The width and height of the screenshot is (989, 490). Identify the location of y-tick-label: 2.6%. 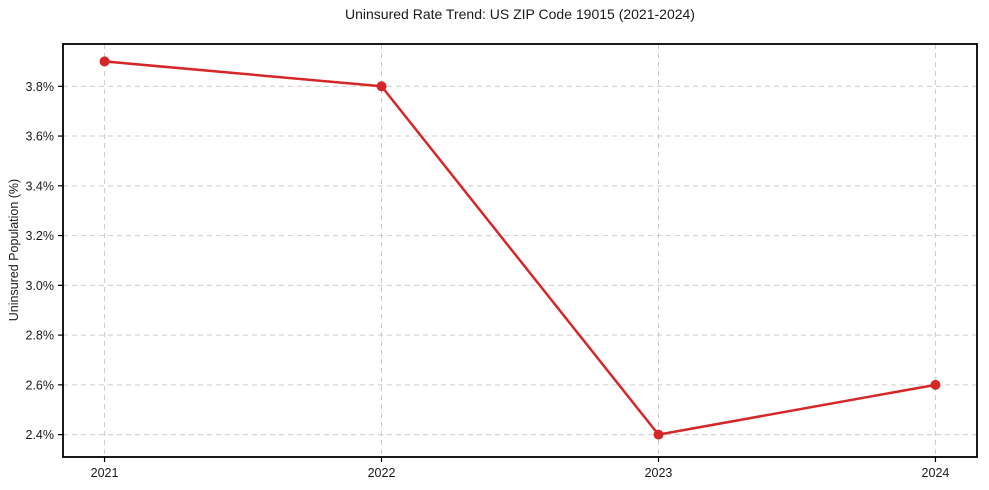
(40, 385).